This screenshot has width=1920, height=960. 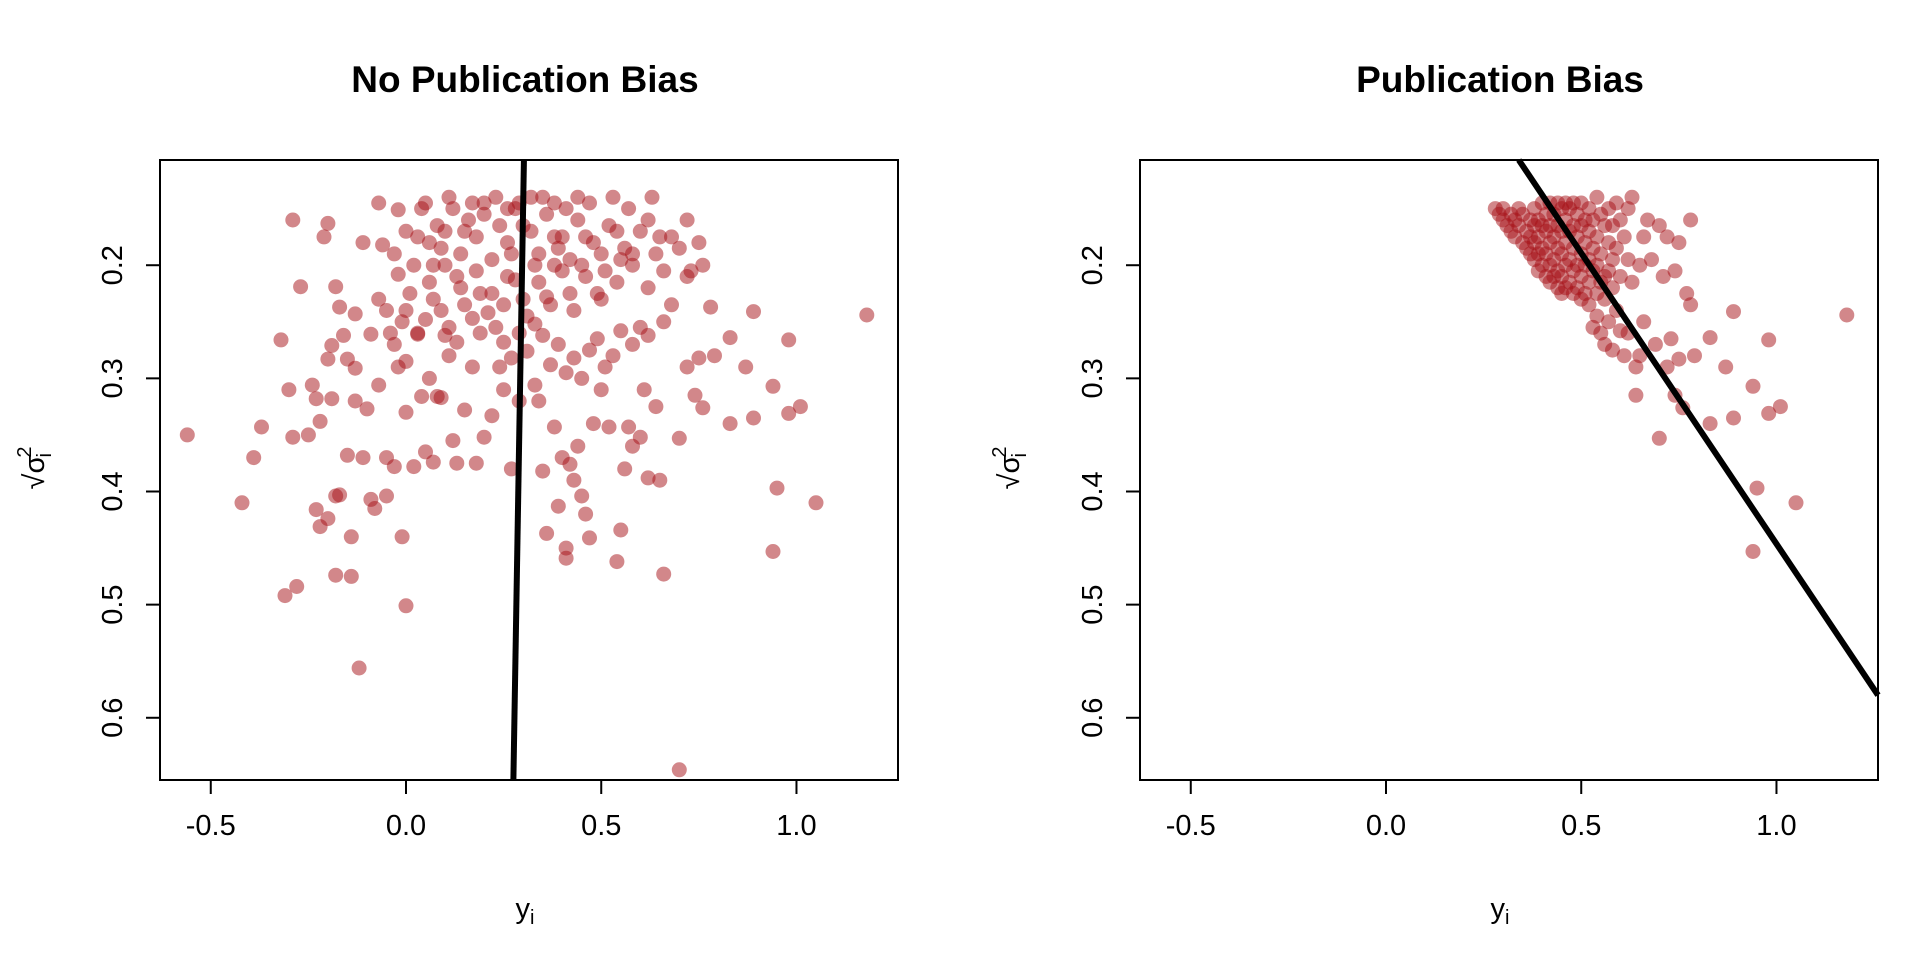 What do you see at coordinates (35, 468) in the screenshot?
I see `y-axis-label: √σ2i` at bounding box center [35, 468].